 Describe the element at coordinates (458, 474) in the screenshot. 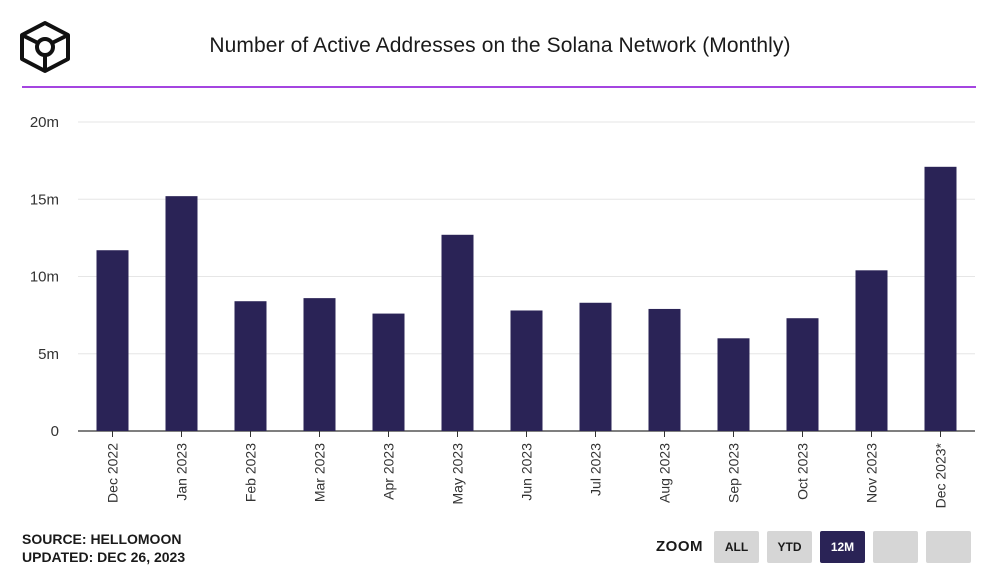

I see `x-tick-label: May 2023` at that location.